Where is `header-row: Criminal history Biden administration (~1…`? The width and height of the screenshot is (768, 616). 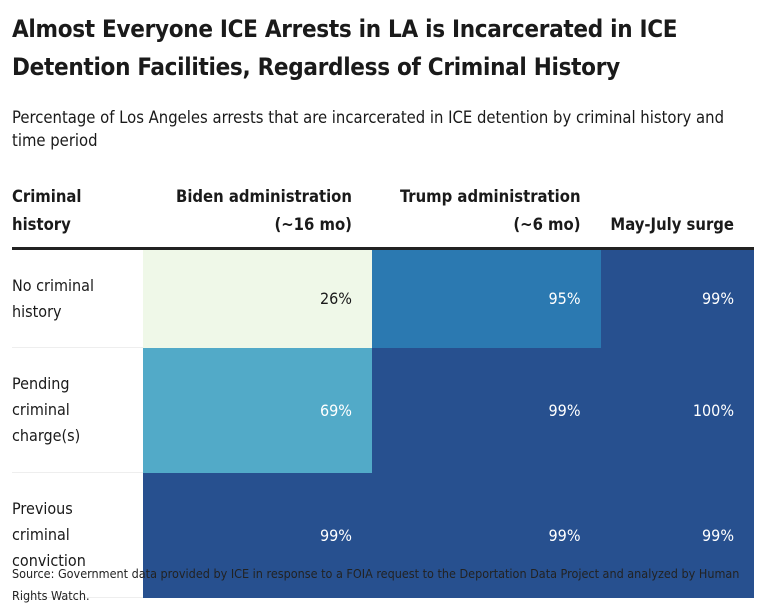
header-row: Criminal history Biden administration (~1… is located at coordinates (383, 216).